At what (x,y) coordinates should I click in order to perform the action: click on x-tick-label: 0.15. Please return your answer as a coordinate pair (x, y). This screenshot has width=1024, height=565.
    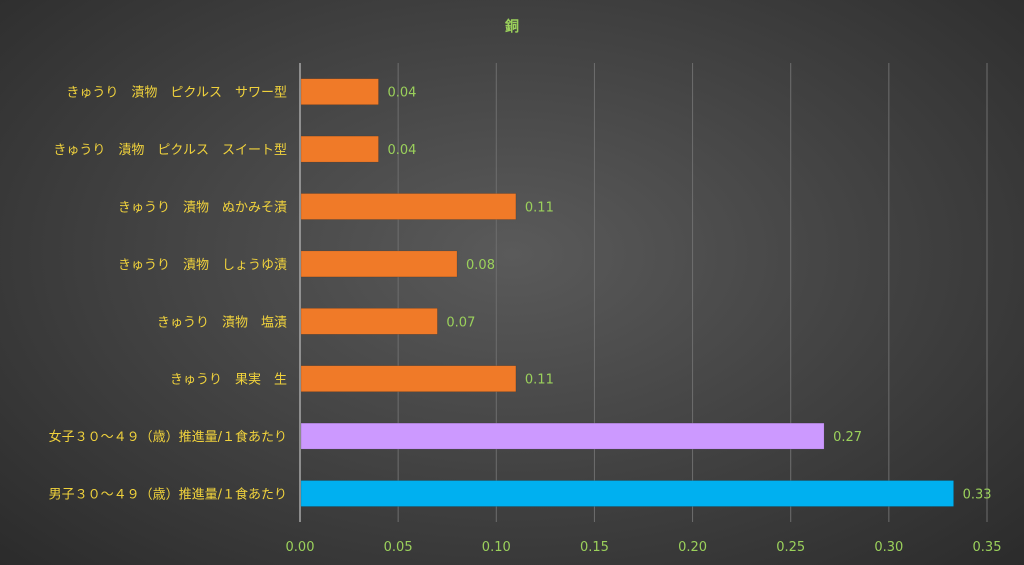
    Looking at the image, I should click on (594, 547).